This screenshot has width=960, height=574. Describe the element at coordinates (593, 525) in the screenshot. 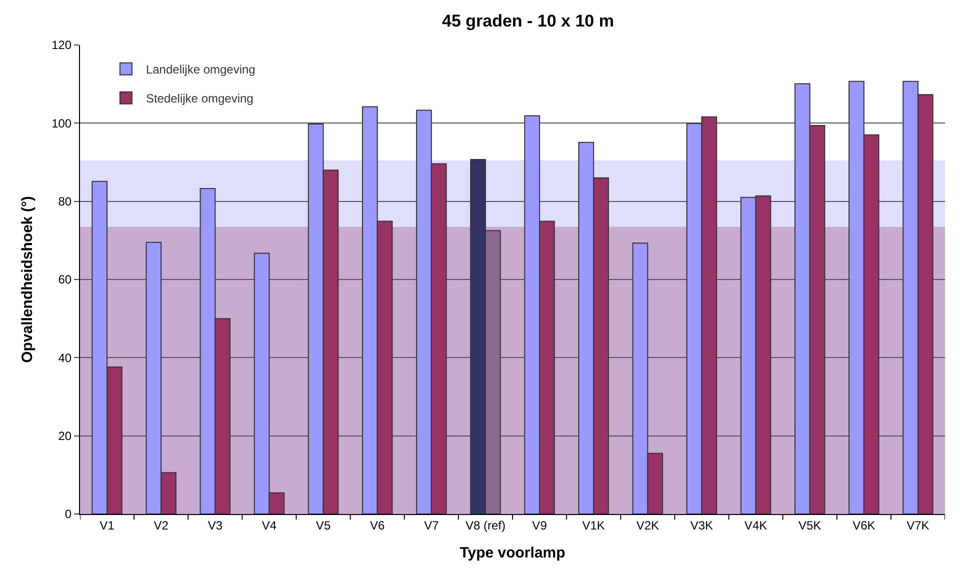

I see `x-tick-label: V1K` at that location.